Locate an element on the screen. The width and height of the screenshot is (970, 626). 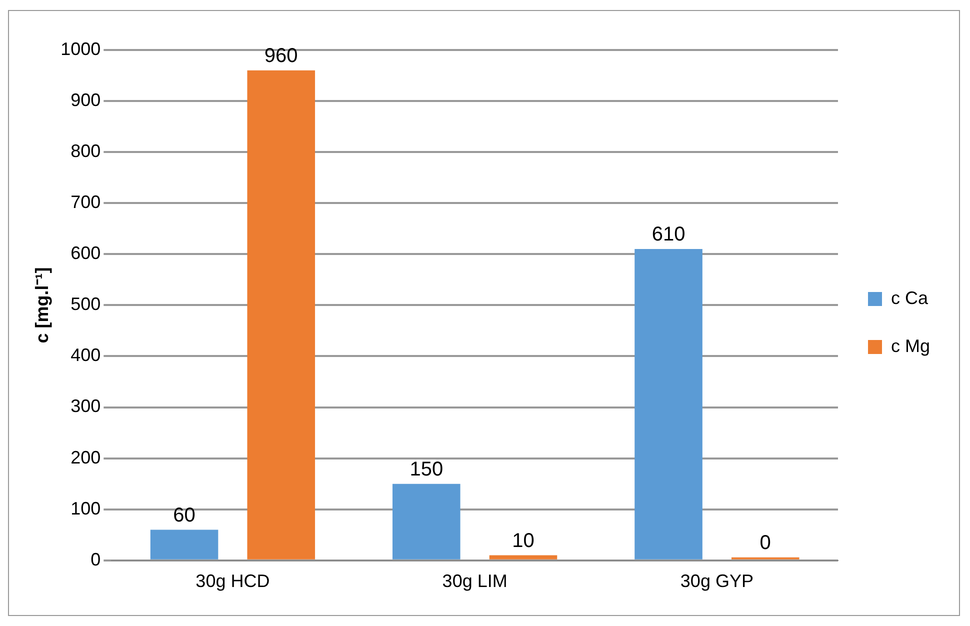
y-axis-title: c [mg.l⁻¹] is located at coordinates (42, 305).